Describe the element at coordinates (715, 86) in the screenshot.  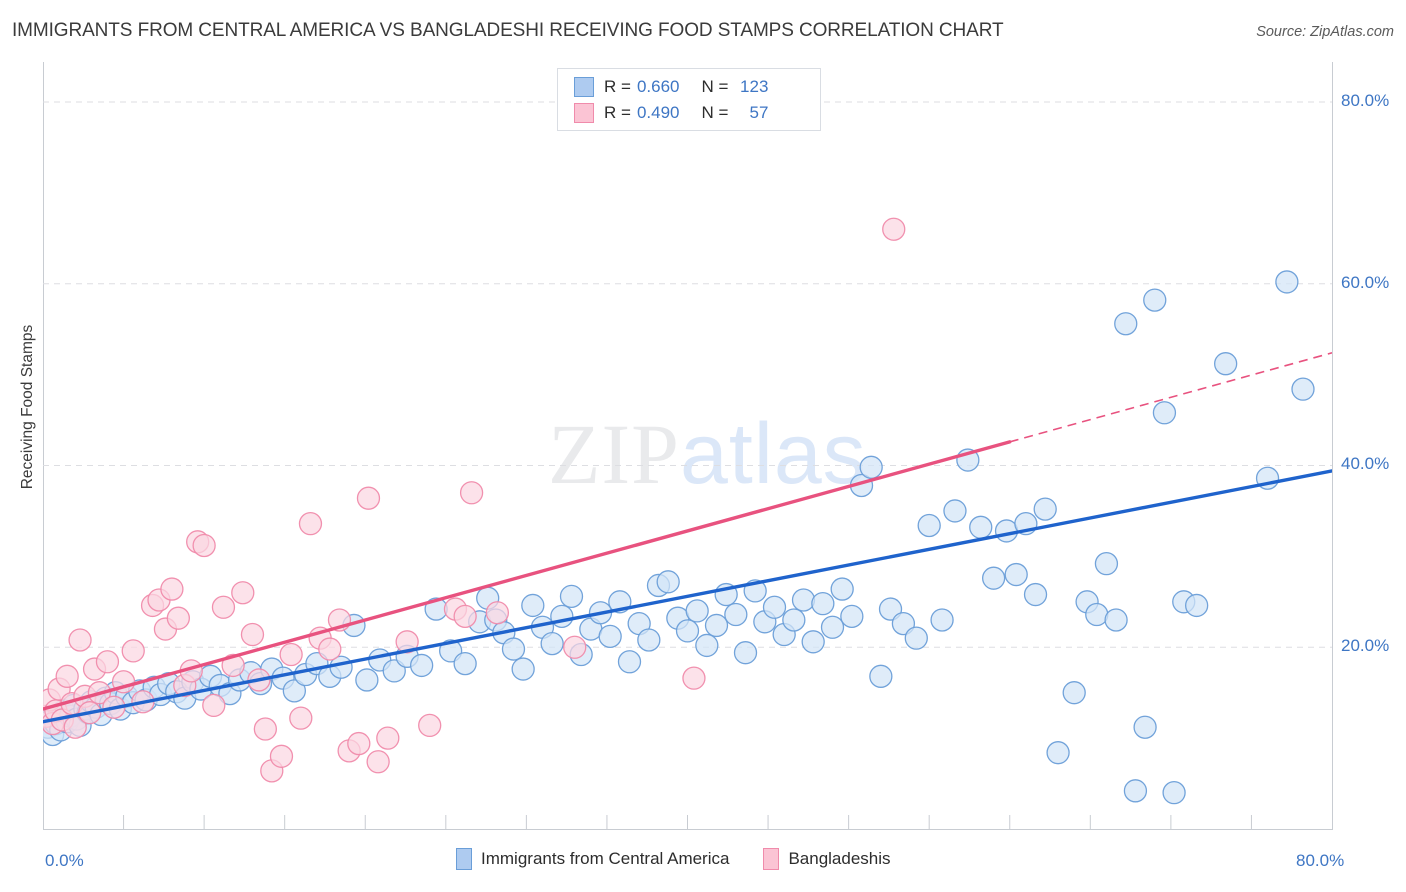
I see `n-label-blue: N =` at that location.